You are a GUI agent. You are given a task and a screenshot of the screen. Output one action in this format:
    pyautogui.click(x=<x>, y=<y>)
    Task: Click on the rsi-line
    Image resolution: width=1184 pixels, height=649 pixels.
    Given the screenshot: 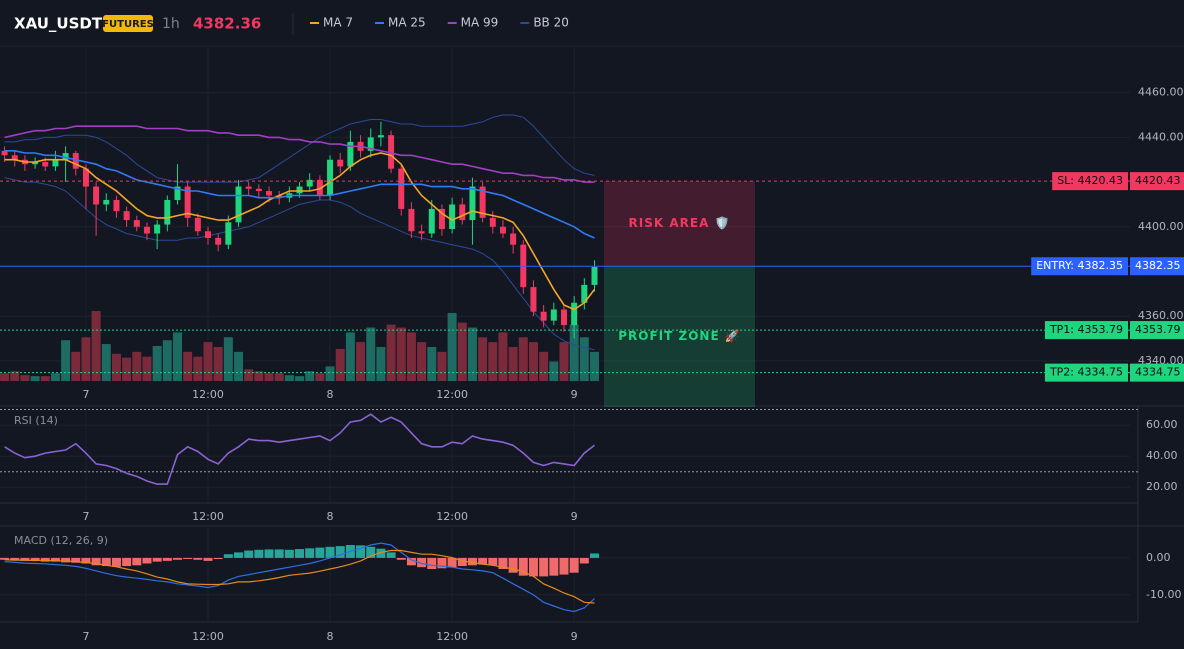 What is the action you would take?
    pyautogui.click(x=299, y=449)
    